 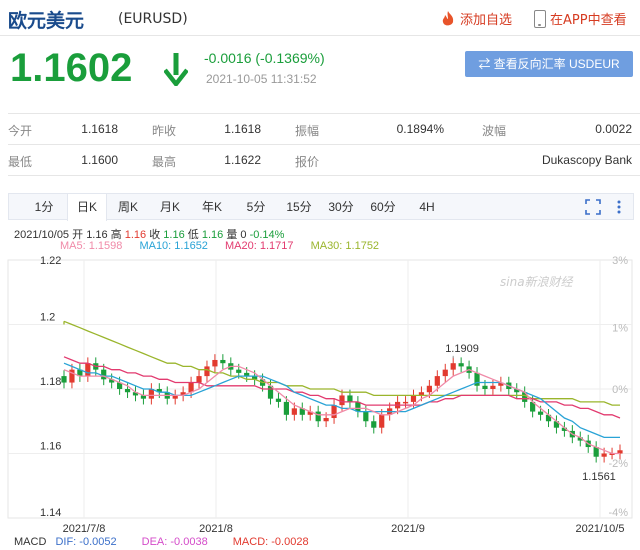 What do you see at coordinates (270, 542) in the screenshot?
I see `macd-value: MACD: -0.0028` at bounding box center [270, 542].